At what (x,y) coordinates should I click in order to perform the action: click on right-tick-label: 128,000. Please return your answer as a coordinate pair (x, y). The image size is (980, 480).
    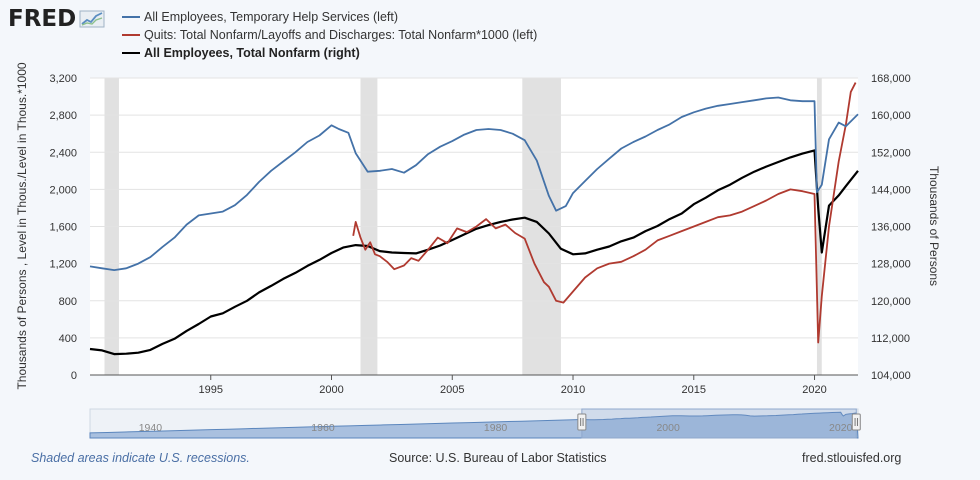
    Looking at the image, I should click on (891, 265).